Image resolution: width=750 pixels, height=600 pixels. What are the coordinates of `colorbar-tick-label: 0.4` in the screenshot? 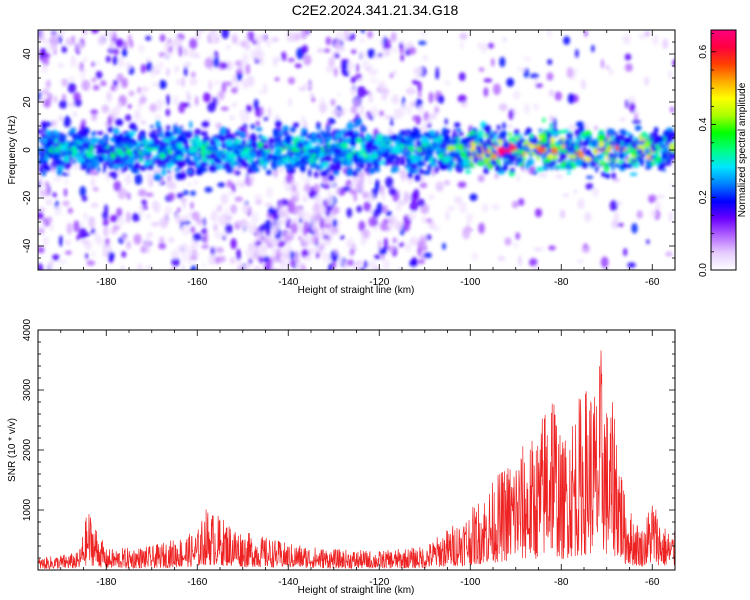 It's located at (703, 124).